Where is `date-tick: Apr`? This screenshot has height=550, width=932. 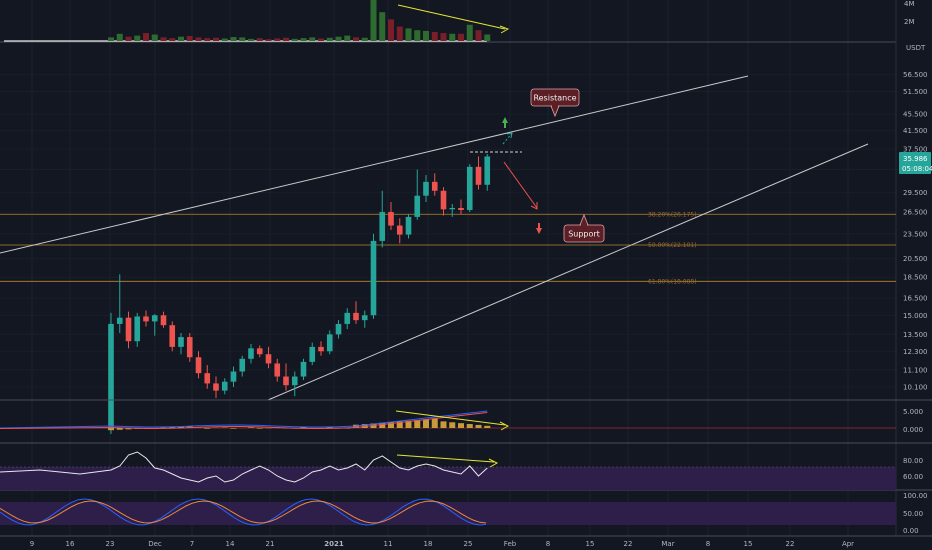
date-tick: Apr is located at coordinates (848, 544).